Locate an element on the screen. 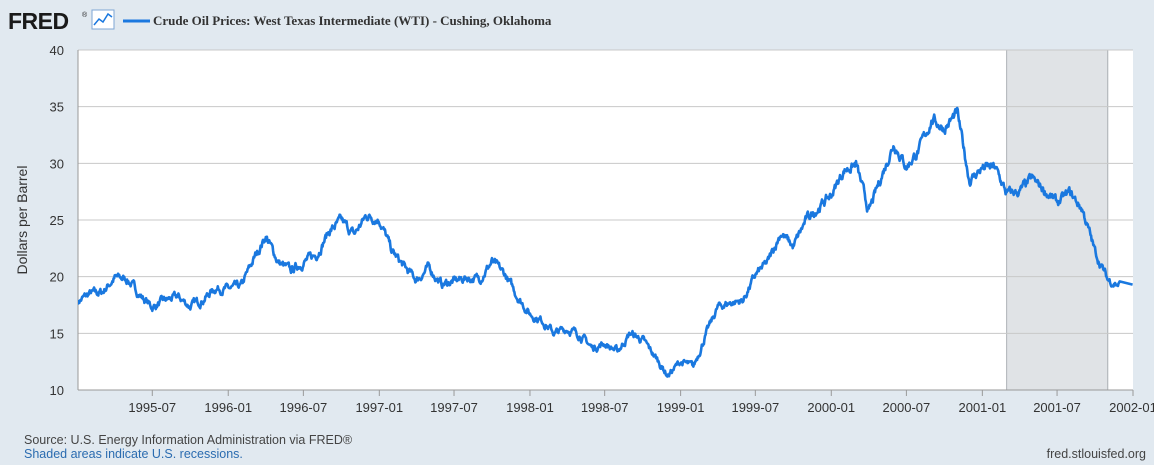  y-tick-label: 15 is located at coordinates (57, 333).